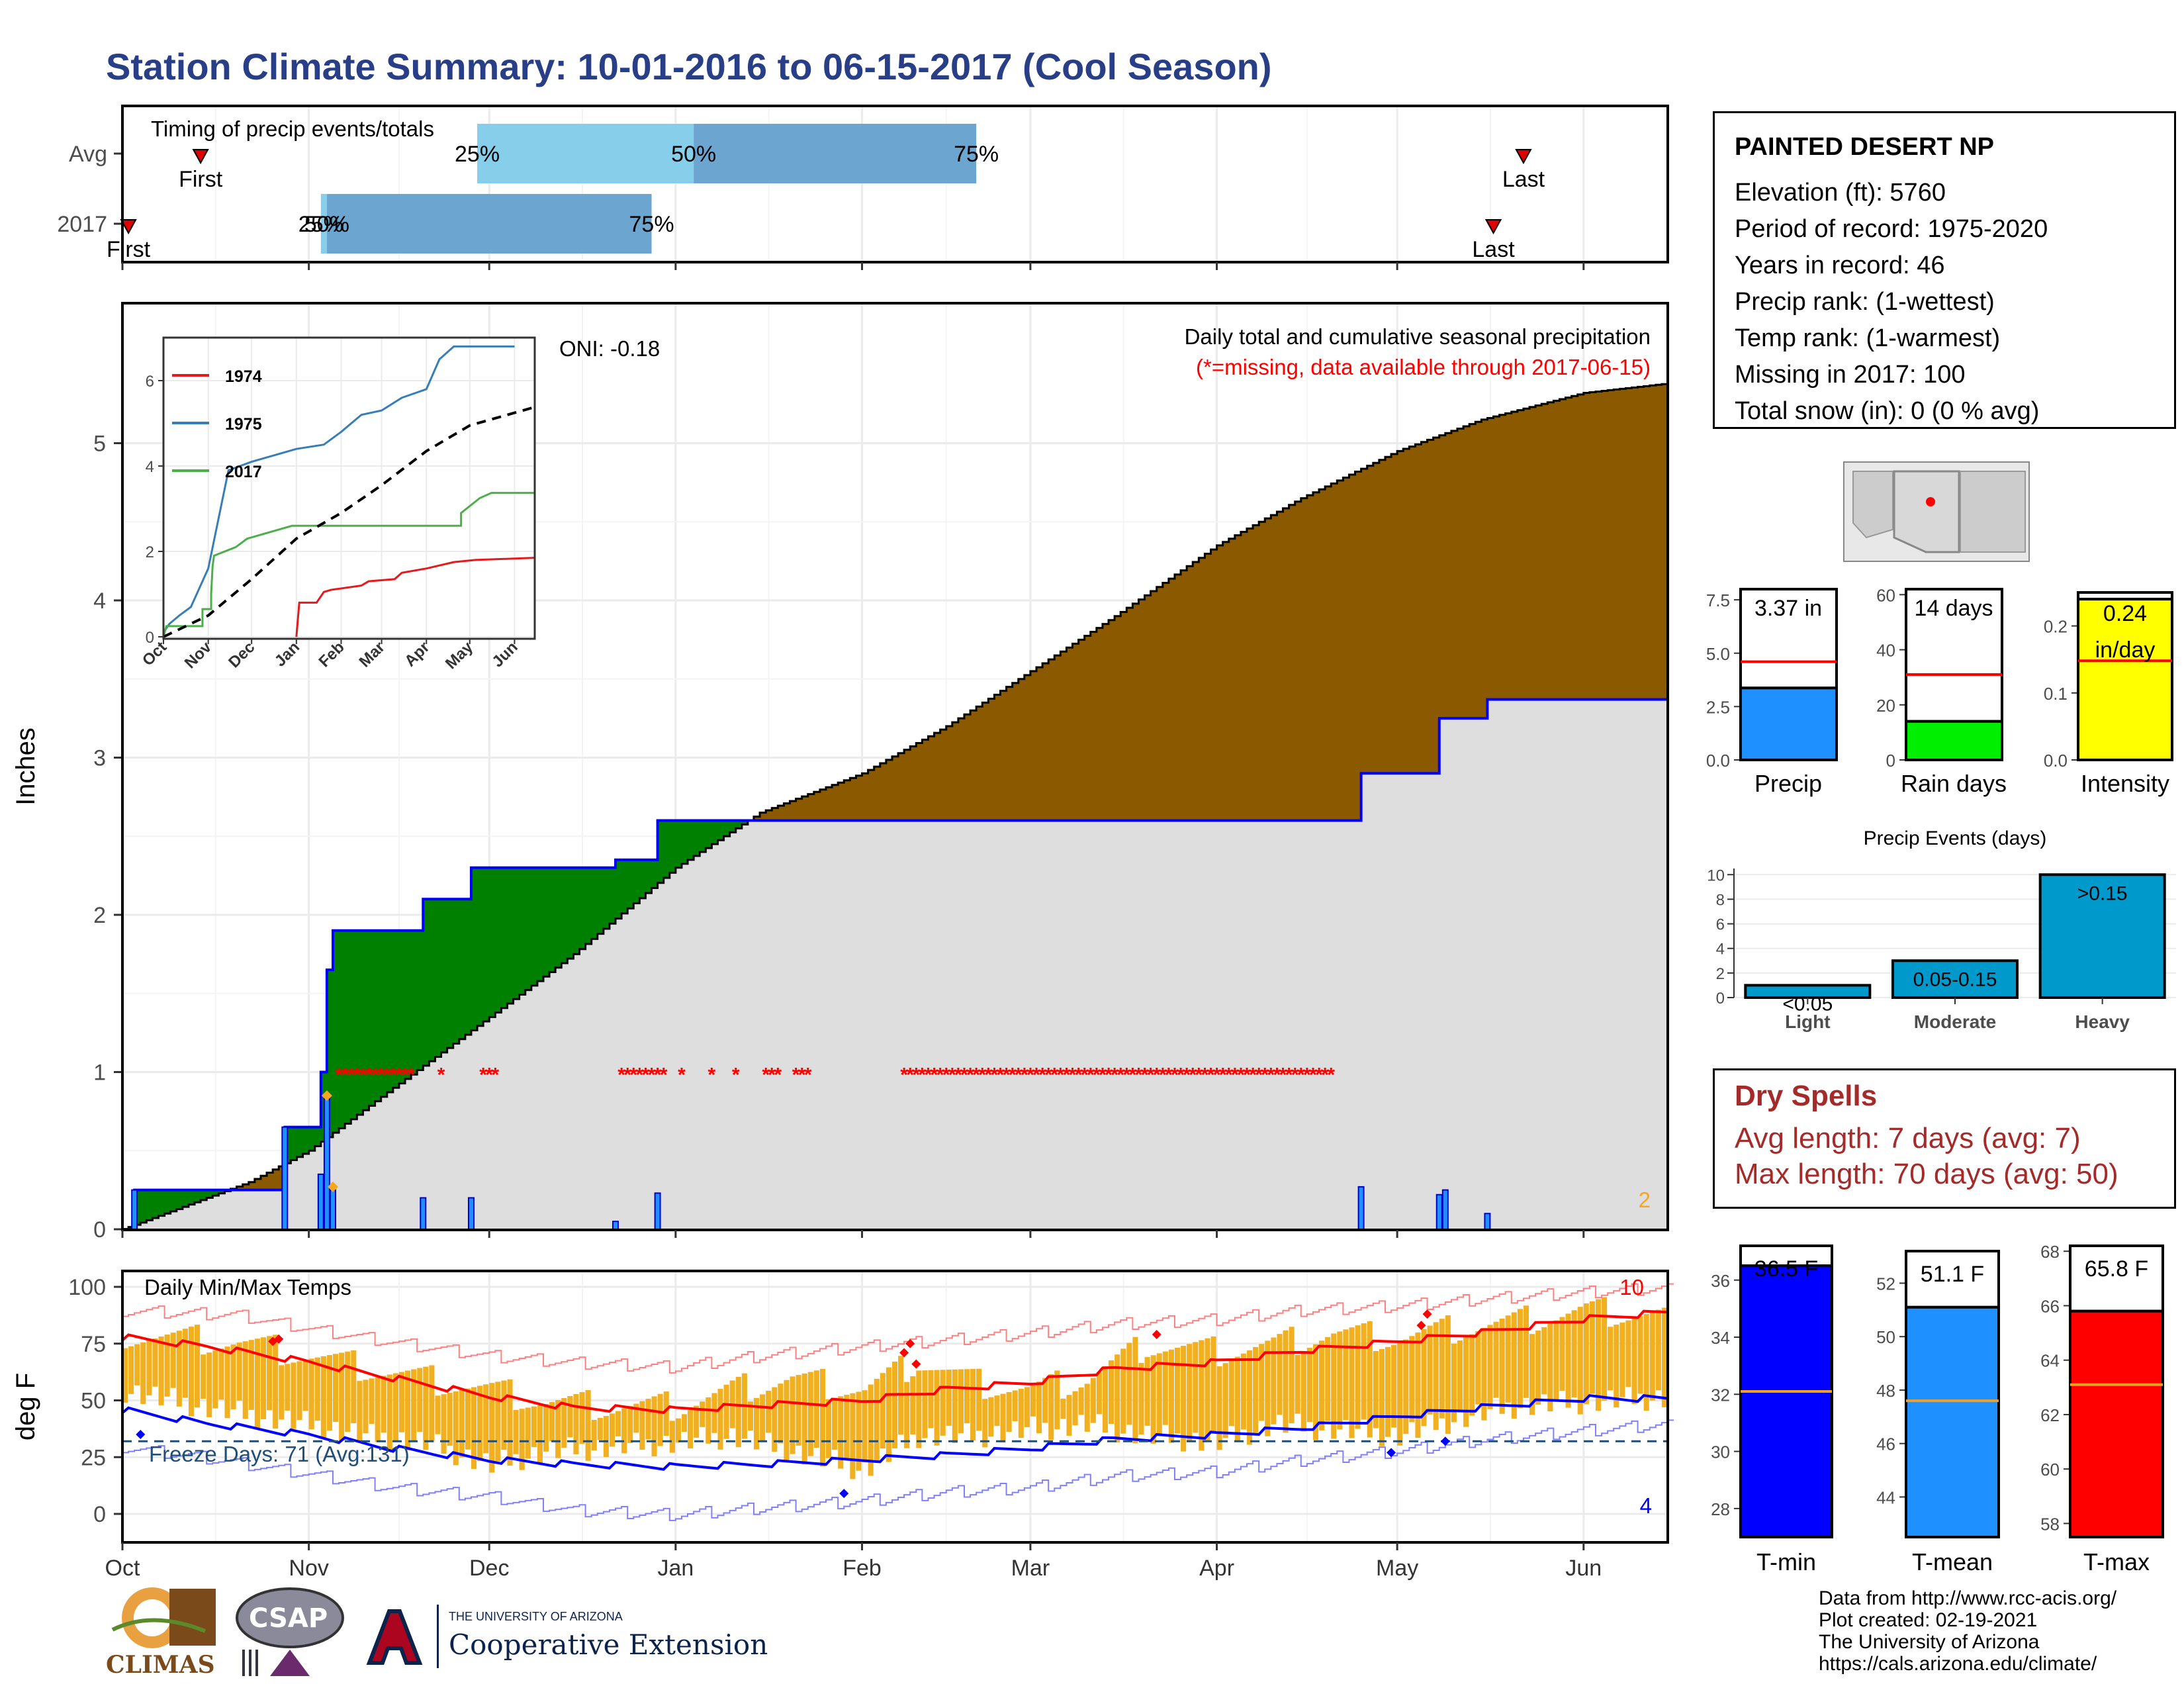 The width and height of the screenshot is (2184, 1688). Describe the element at coordinates (1891, 229) in the screenshot. I see `station-period: Period of record: 1975-2020` at that location.